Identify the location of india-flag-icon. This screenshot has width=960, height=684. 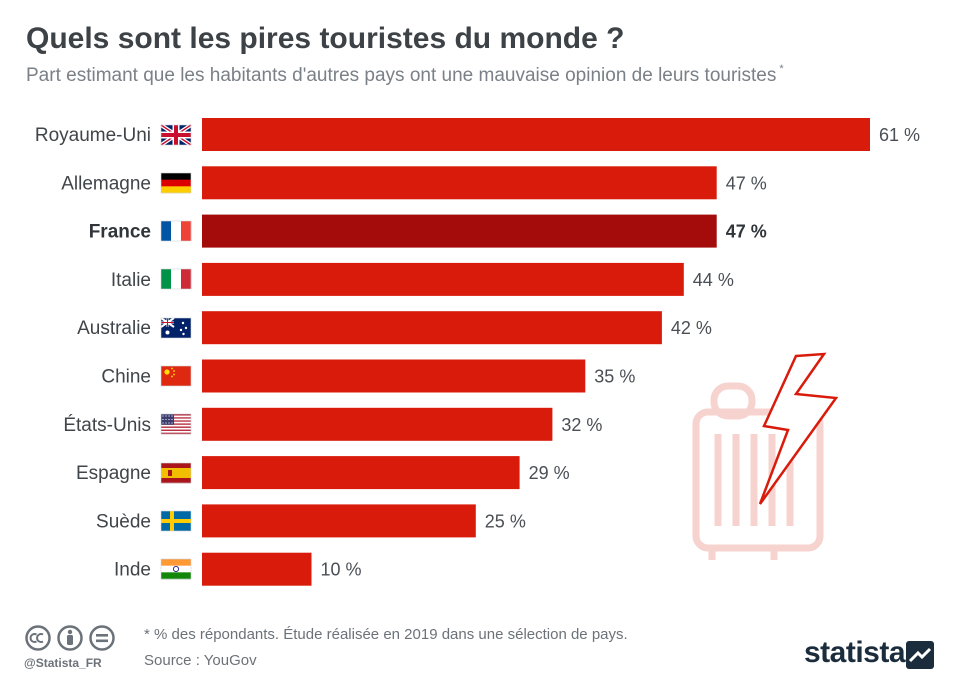
(176, 569).